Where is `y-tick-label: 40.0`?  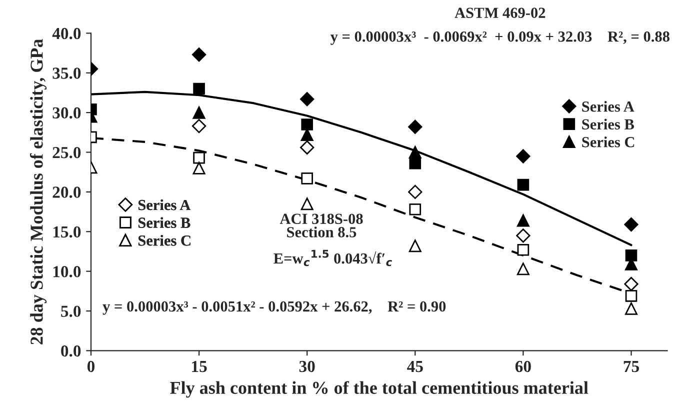 y-tick-label: 40.0 is located at coordinates (66, 34).